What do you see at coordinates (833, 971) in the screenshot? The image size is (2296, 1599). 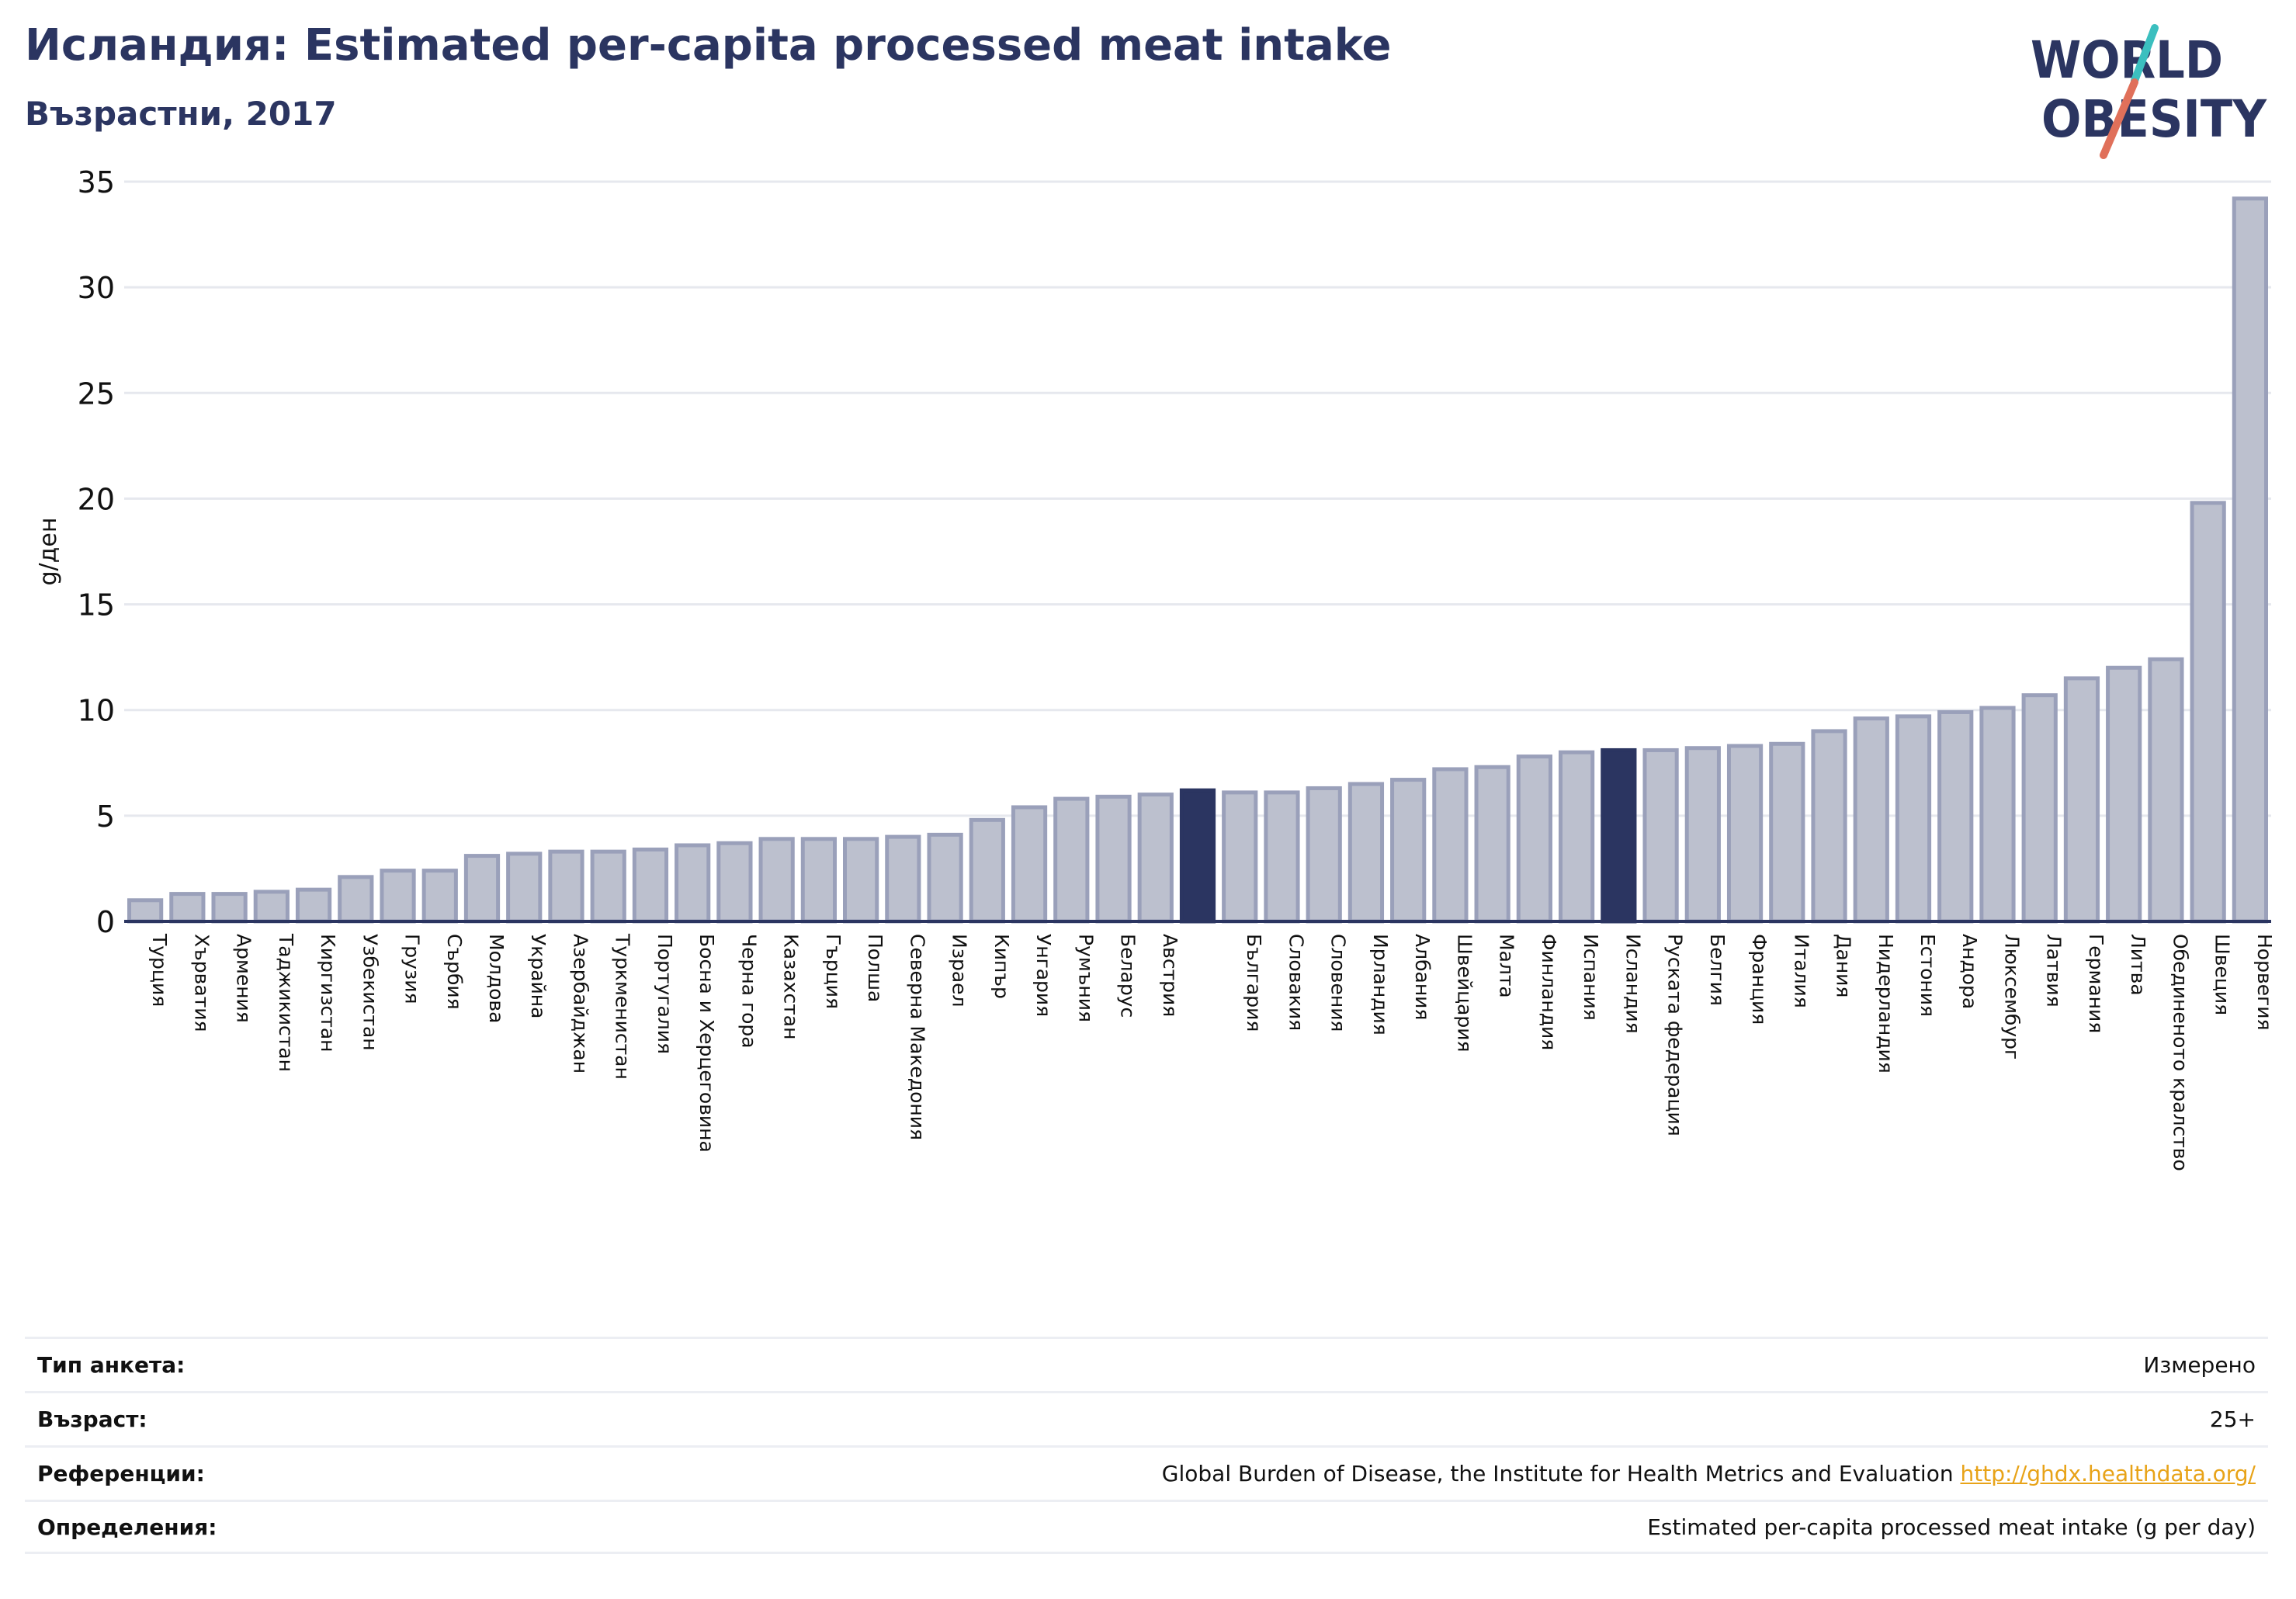 I see `x-tick-label: Гърция` at bounding box center [833, 971].